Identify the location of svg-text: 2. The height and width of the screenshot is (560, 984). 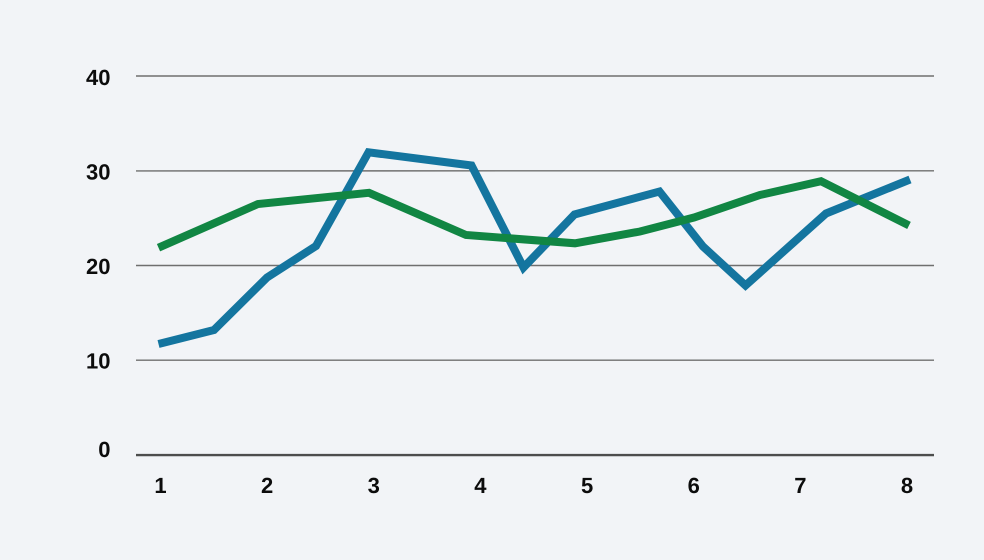
(267, 485).